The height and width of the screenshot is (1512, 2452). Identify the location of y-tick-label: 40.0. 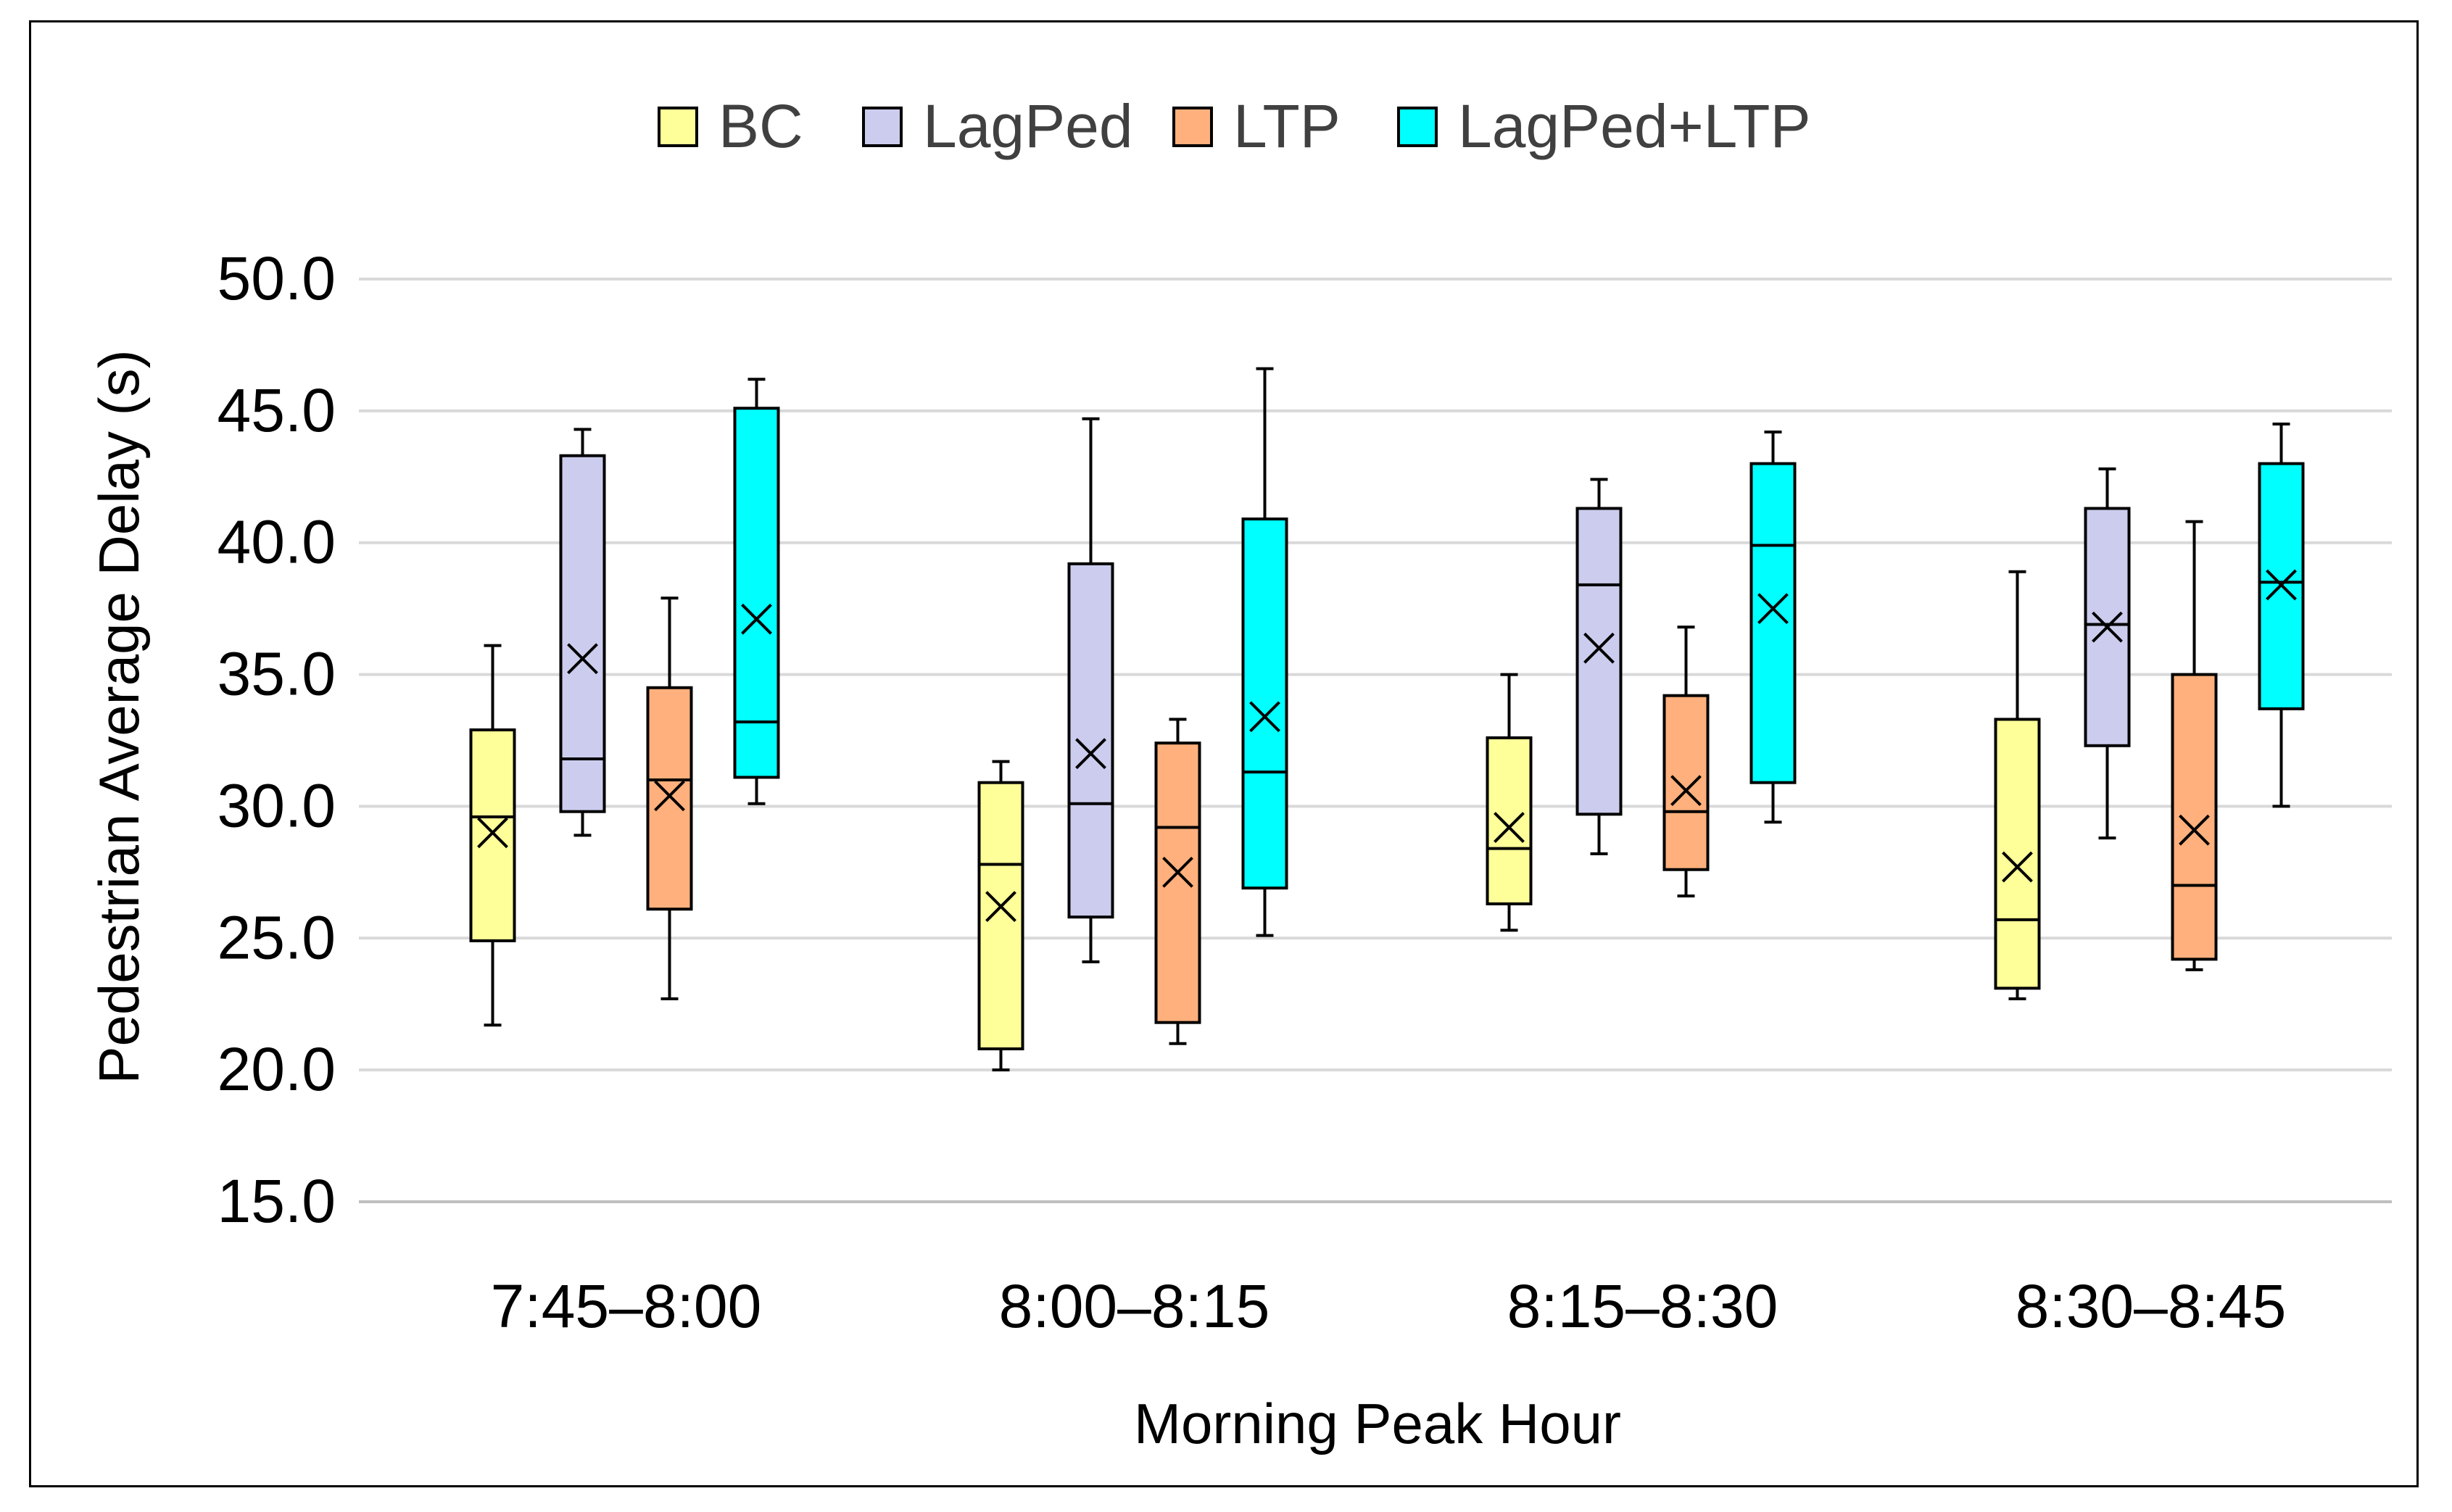
(277, 542).